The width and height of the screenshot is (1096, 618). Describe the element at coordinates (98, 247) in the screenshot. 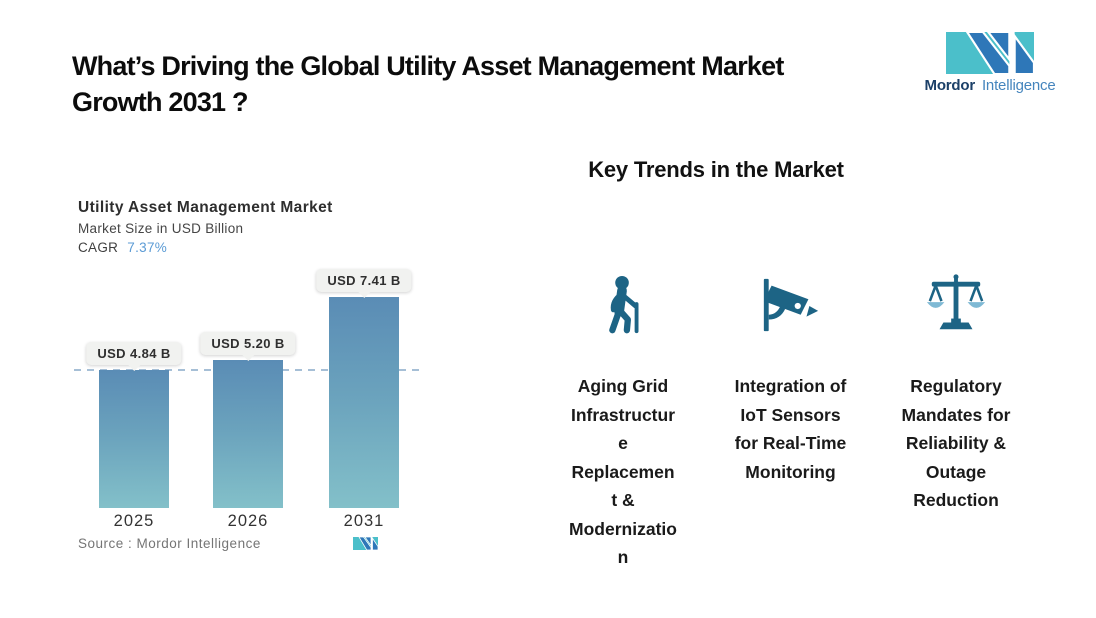

I see `cagr-label: CAGR` at that location.